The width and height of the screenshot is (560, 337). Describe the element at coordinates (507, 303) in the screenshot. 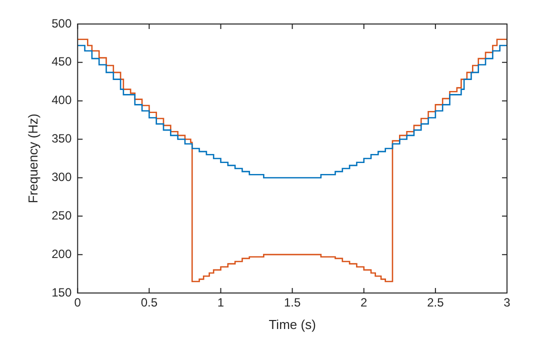

I see `x-tick-label: 3` at that location.